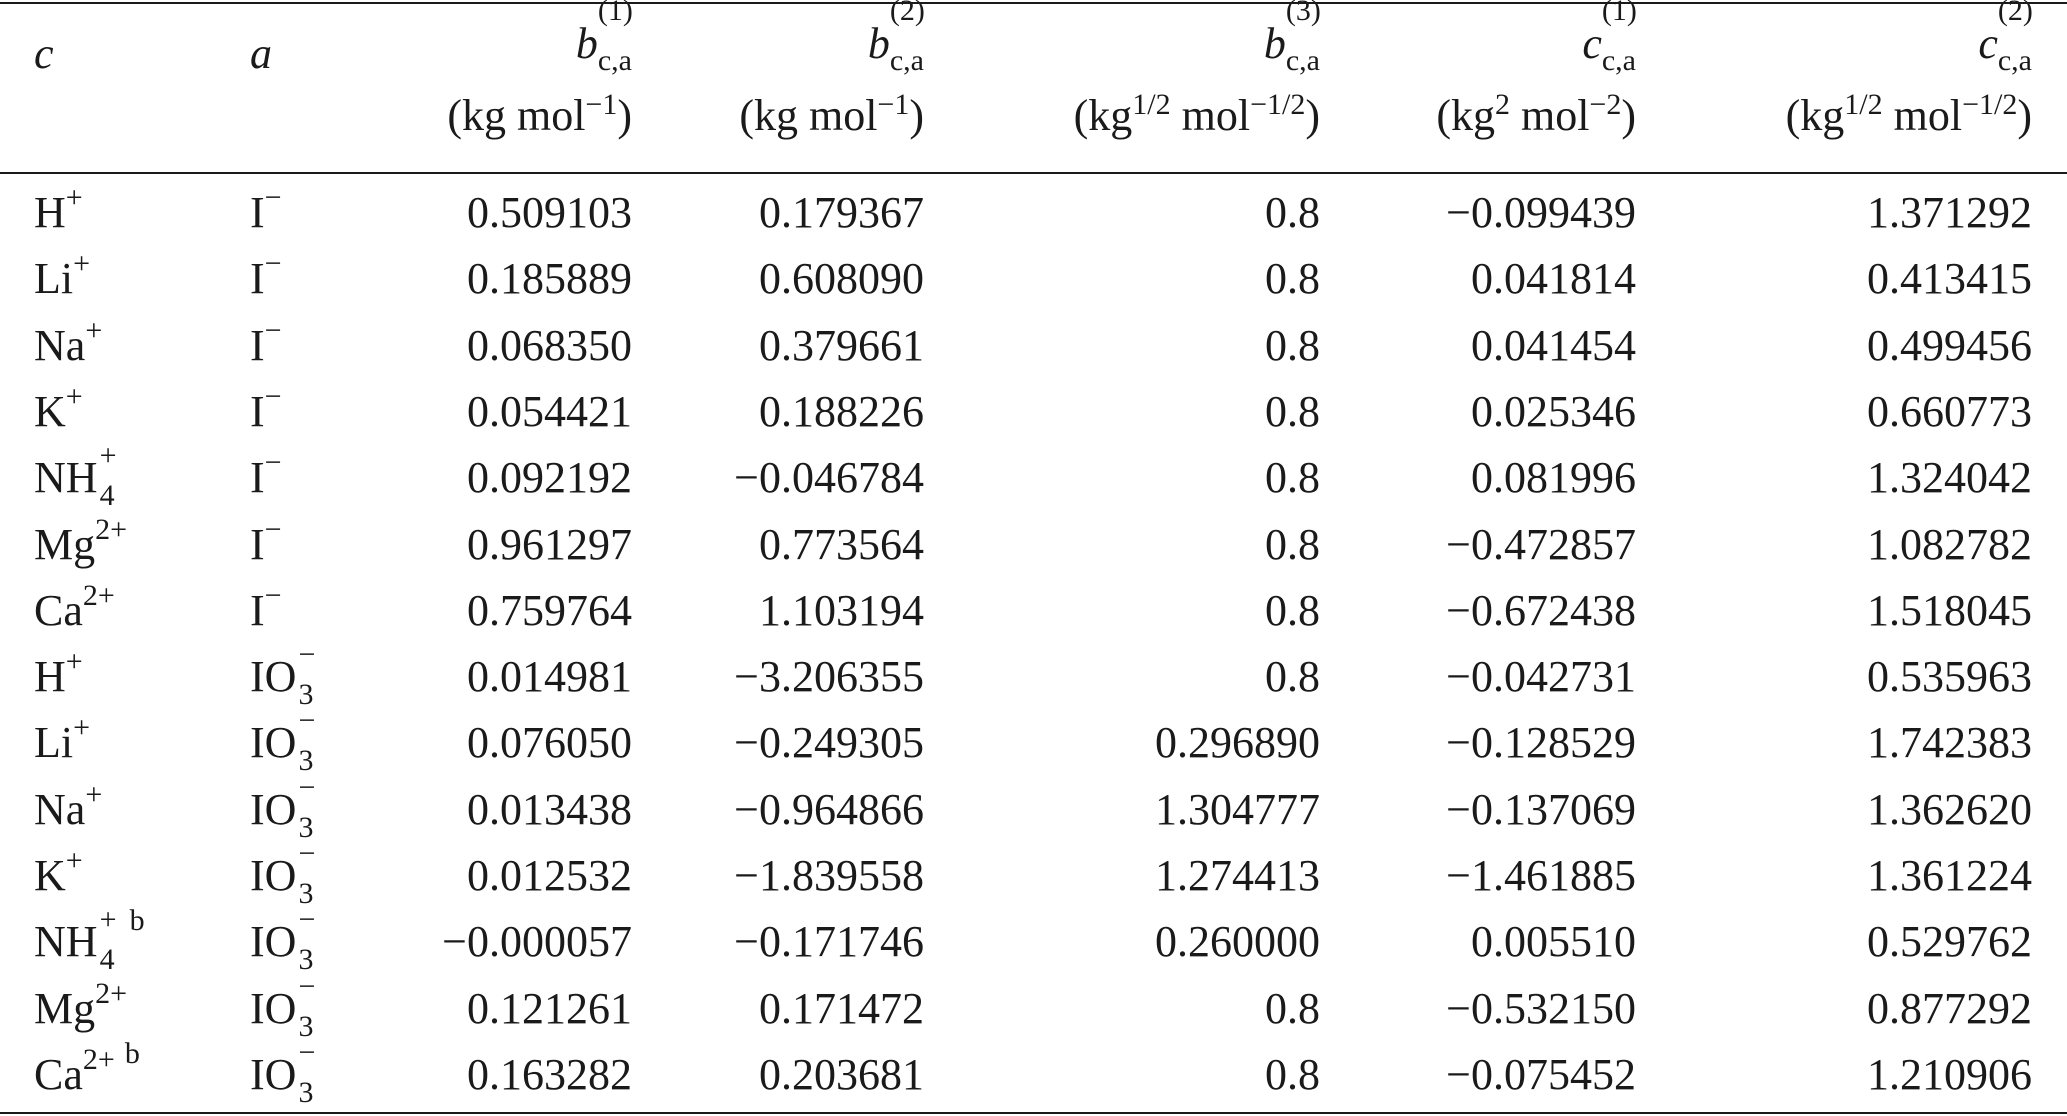 The width and height of the screenshot is (2067, 1116). I want to click on cation: NH +4, so click(77, 476).